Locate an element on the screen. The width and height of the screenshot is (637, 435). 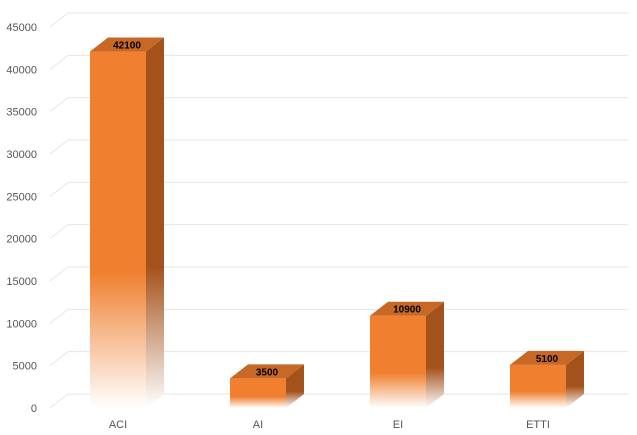
bar-ai is located at coordinates (267, 386).